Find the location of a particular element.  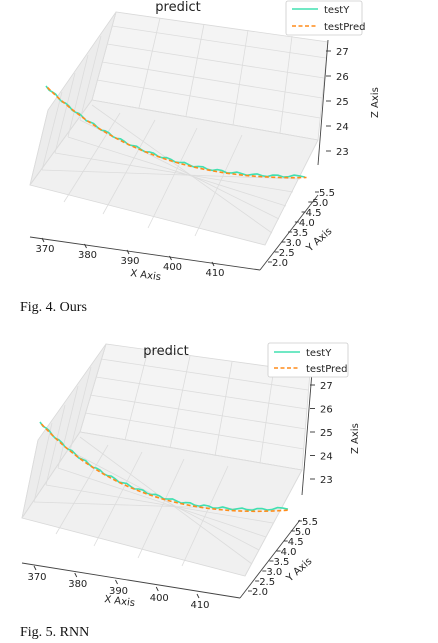

y-axis-label: Y Axis is located at coordinates (319, 240).